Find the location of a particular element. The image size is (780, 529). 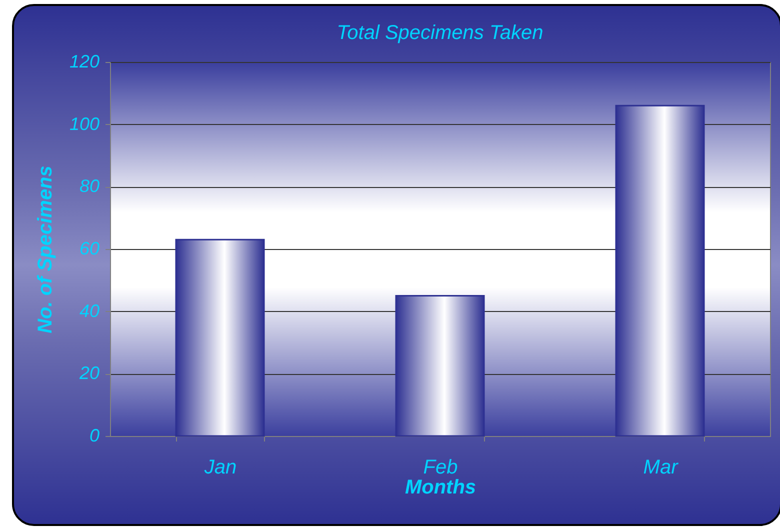

x-tick-label: Jan is located at coordinates (220, 467).